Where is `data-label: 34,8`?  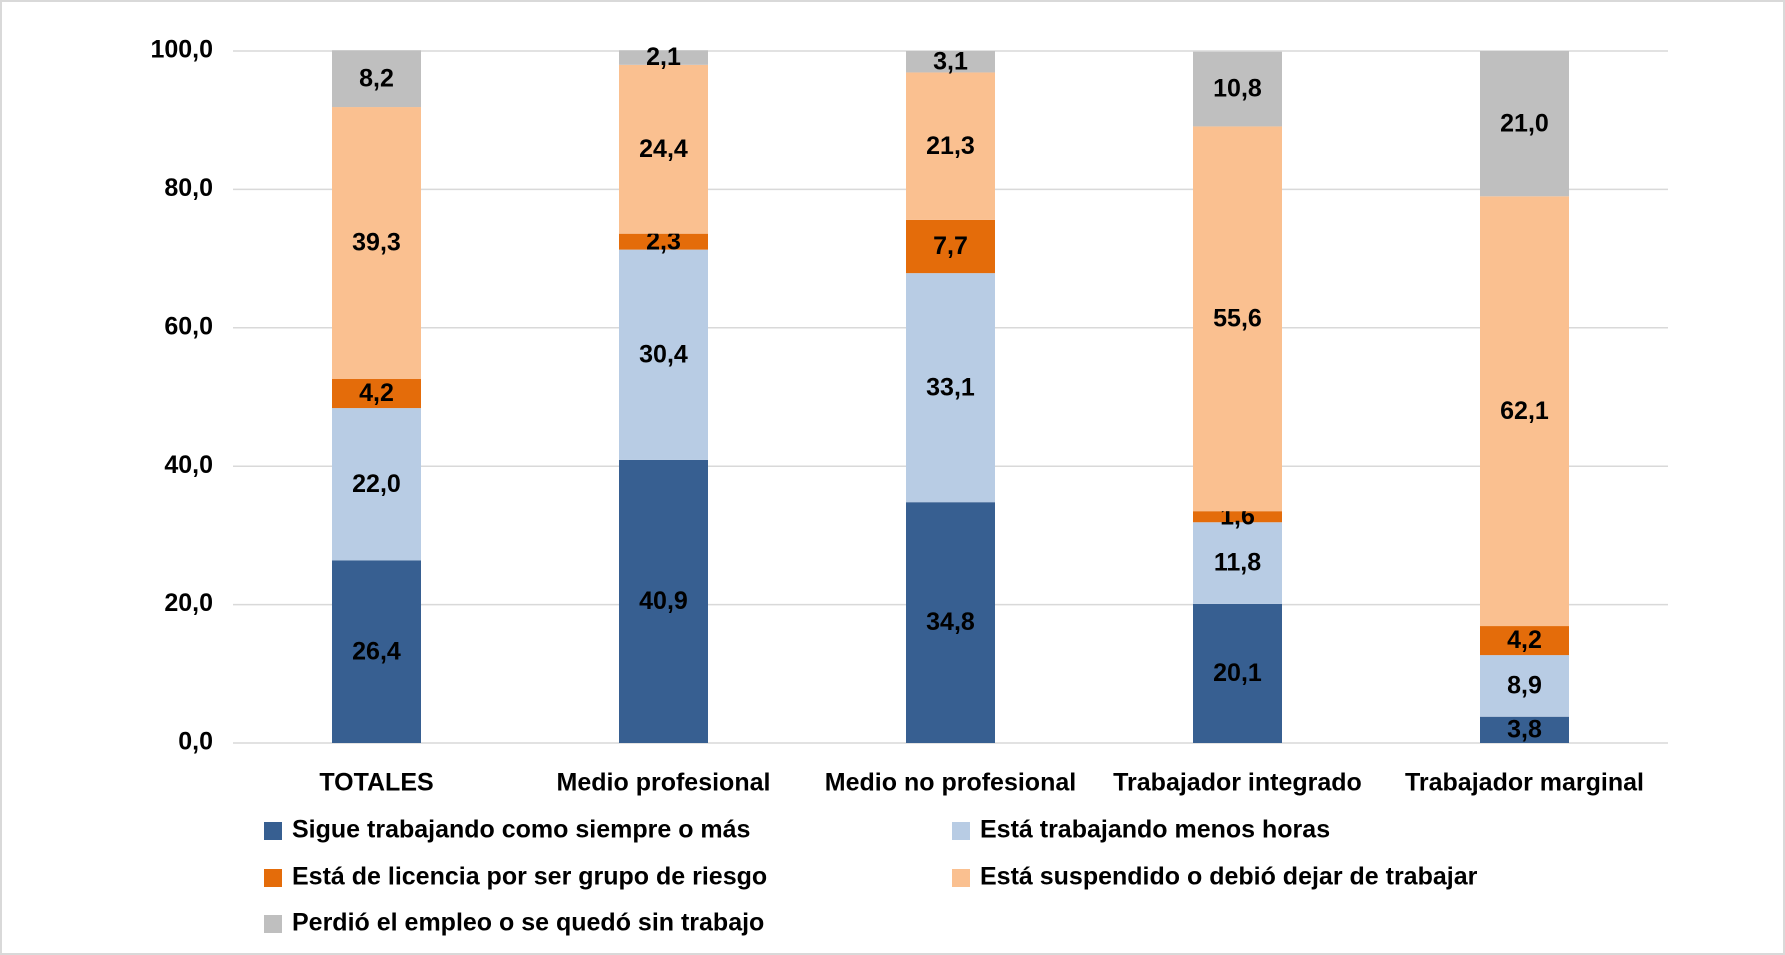 data-label: 34,8 is located at coordinates (950, 622).